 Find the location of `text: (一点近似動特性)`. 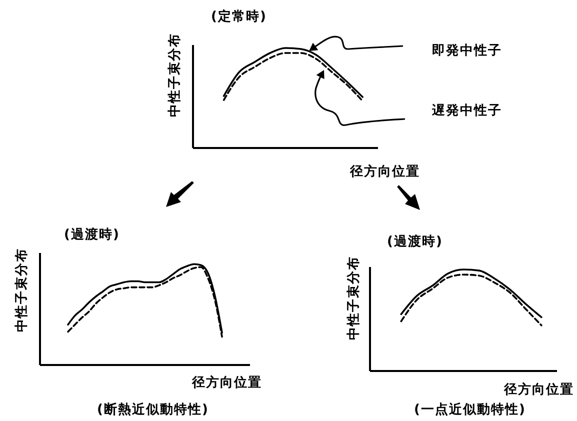

text: (一点近似動特性) is located at coordinates (470, 410).